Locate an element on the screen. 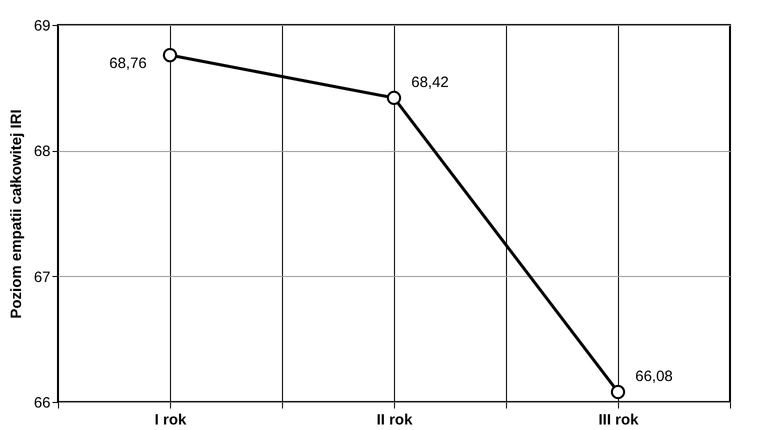 Image resolution: width=767 pixels, height=430 pixels. x-tick-label: III rok is located at coordinates (619, 420).